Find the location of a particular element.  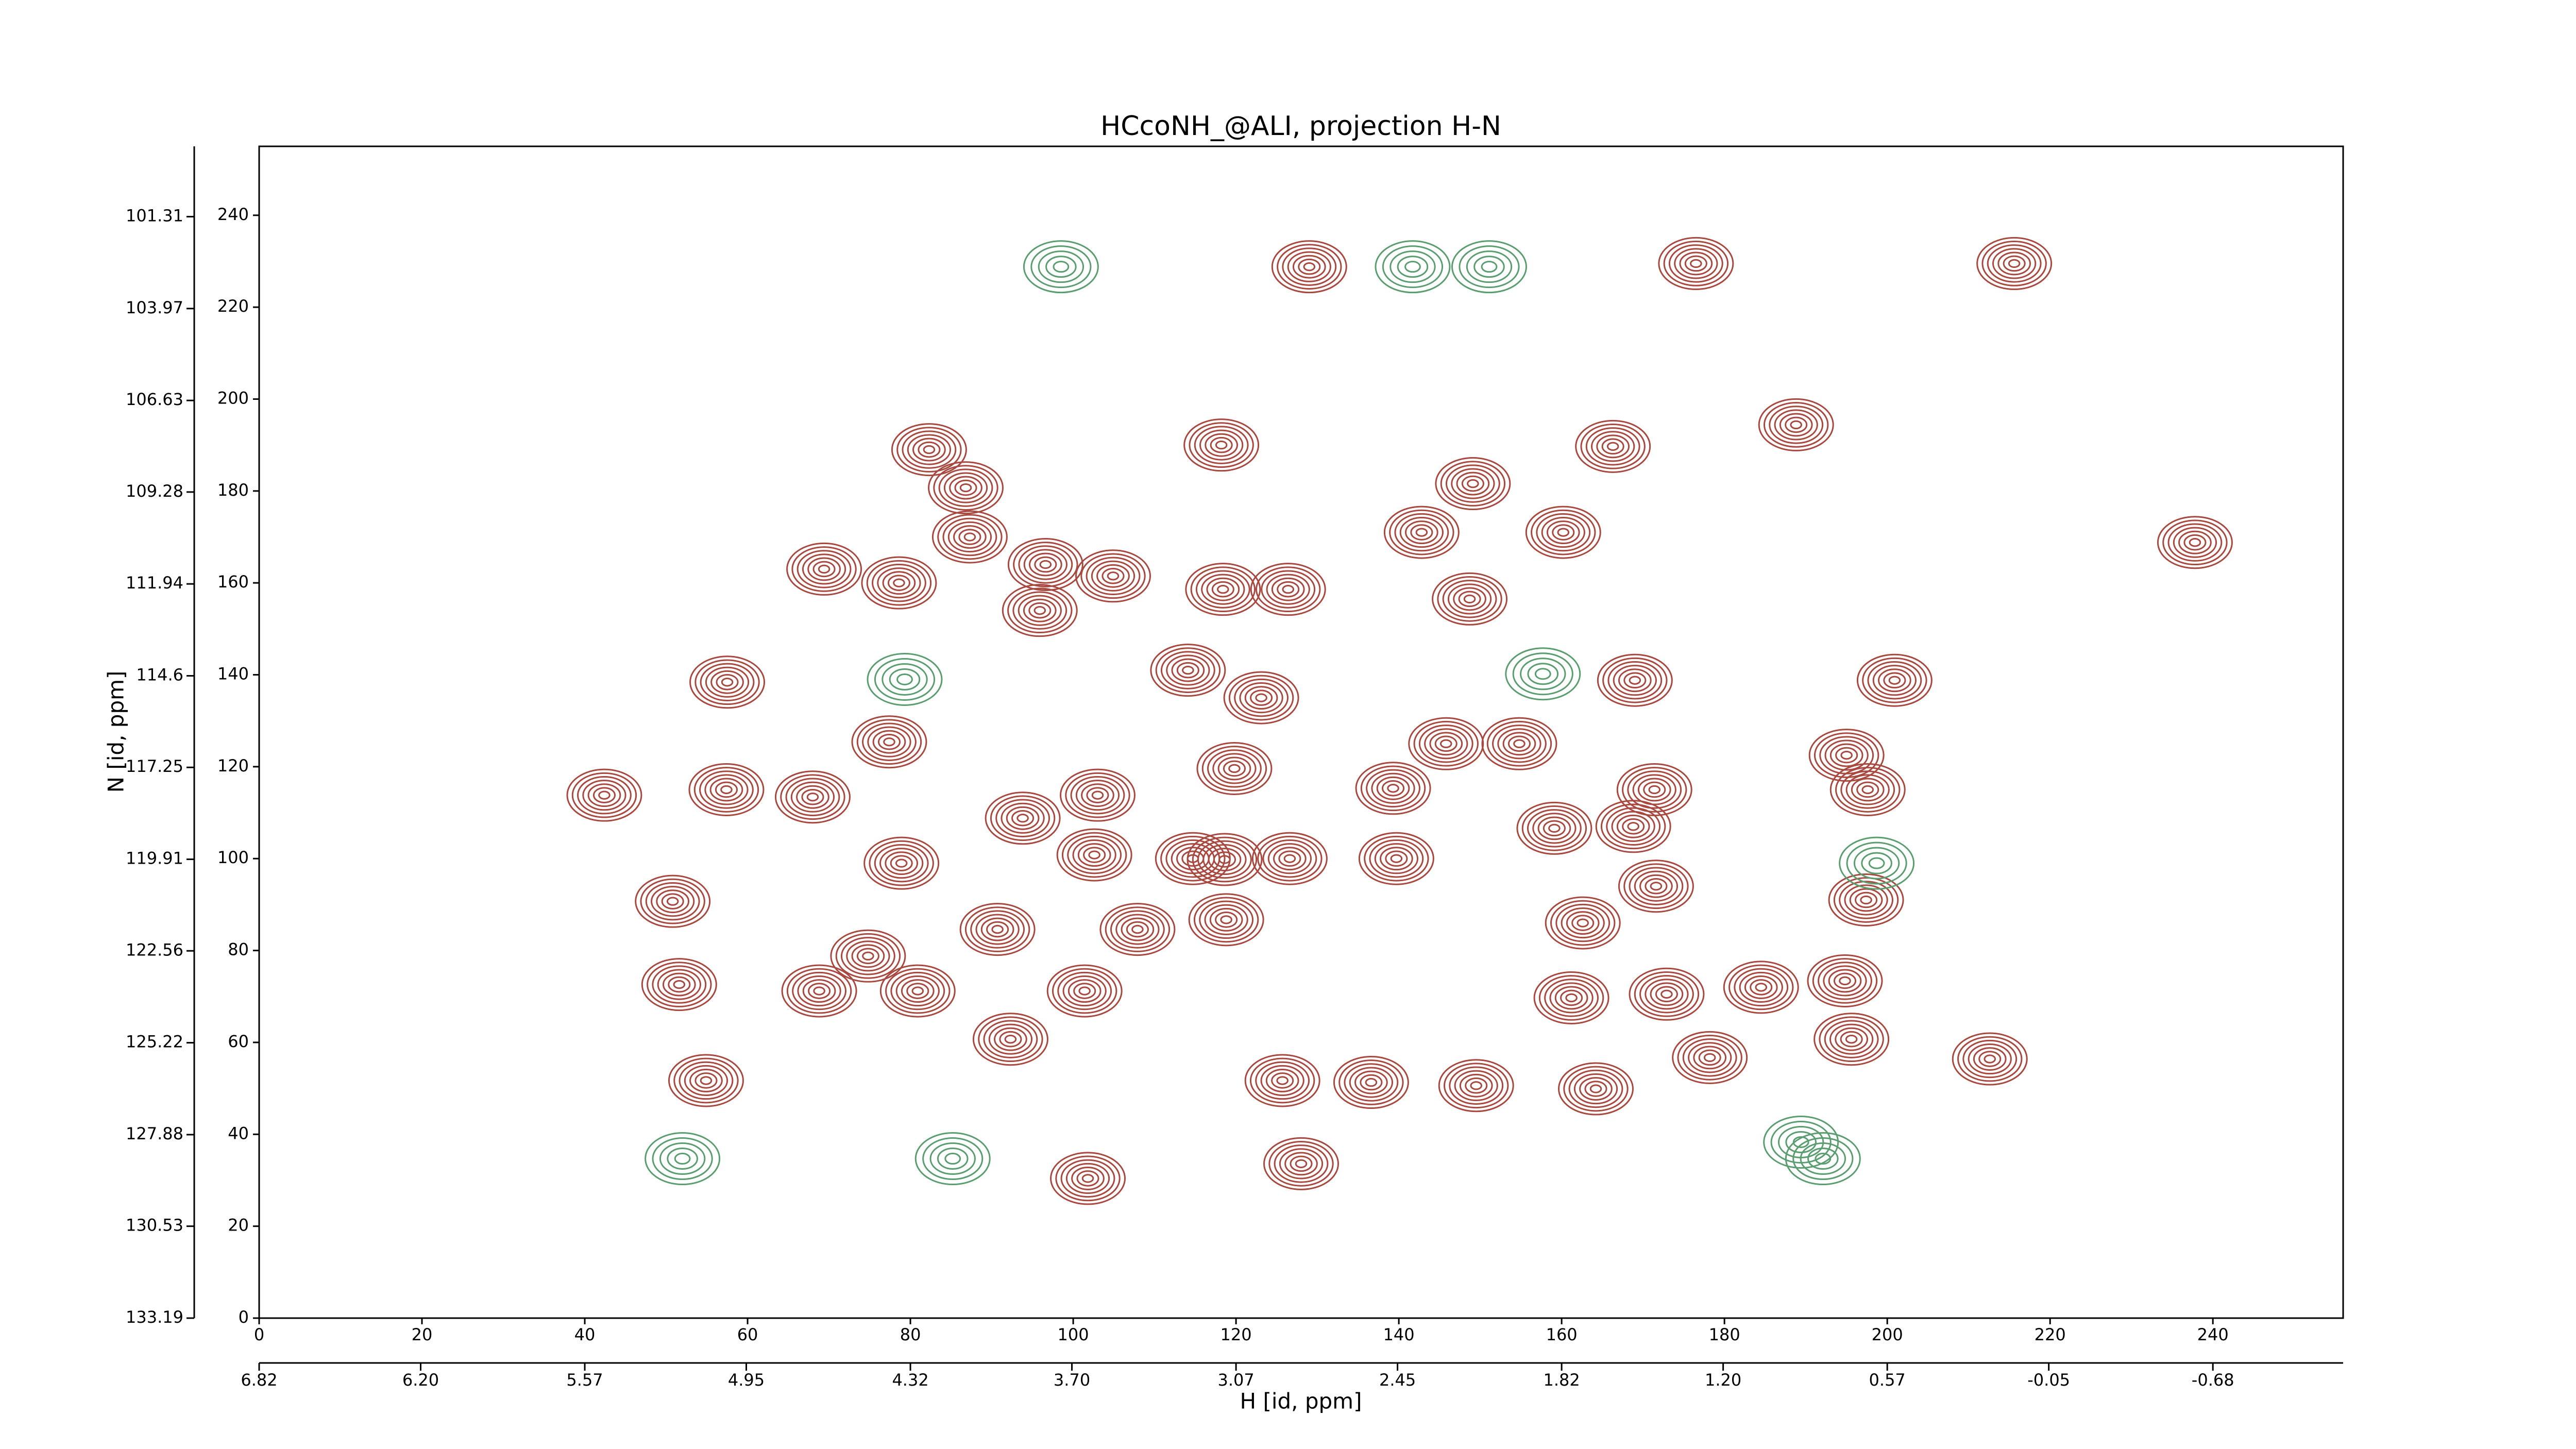

x-tick-label: 180 is located at coordinates (1724, 1334).